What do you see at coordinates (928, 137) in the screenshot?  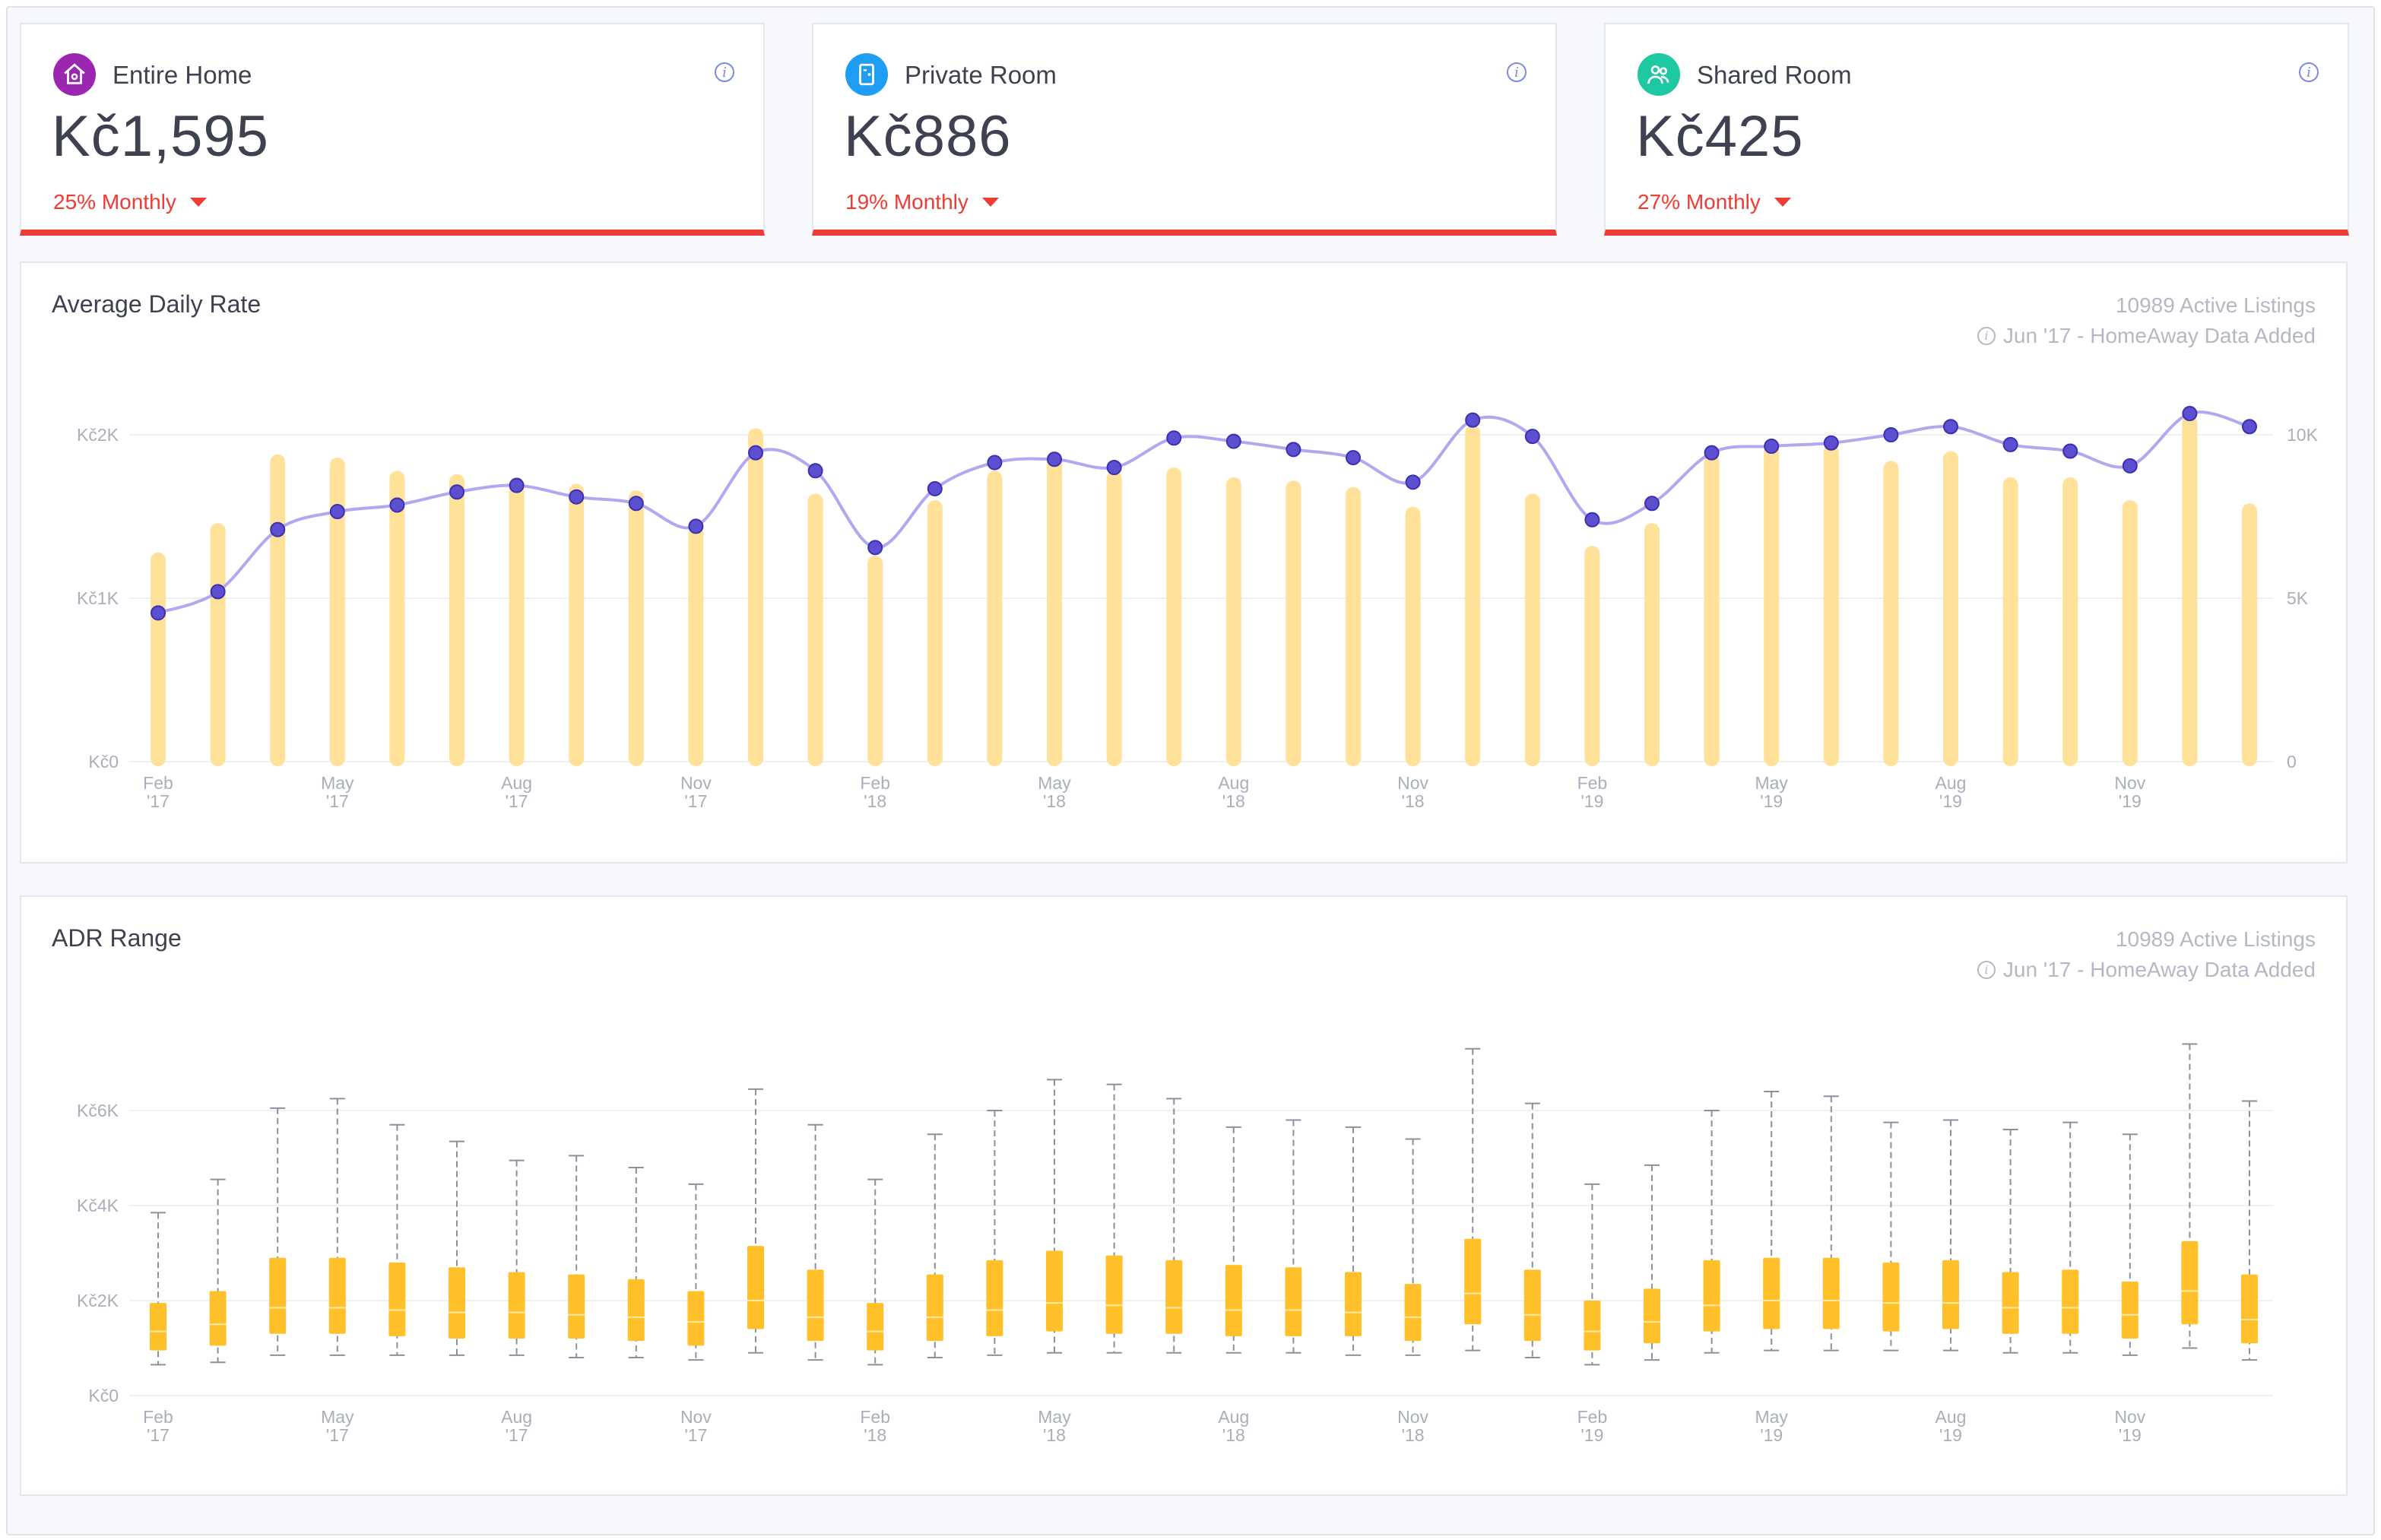 I see `kpi-value: Kč886` at bounding box center [928, 137].